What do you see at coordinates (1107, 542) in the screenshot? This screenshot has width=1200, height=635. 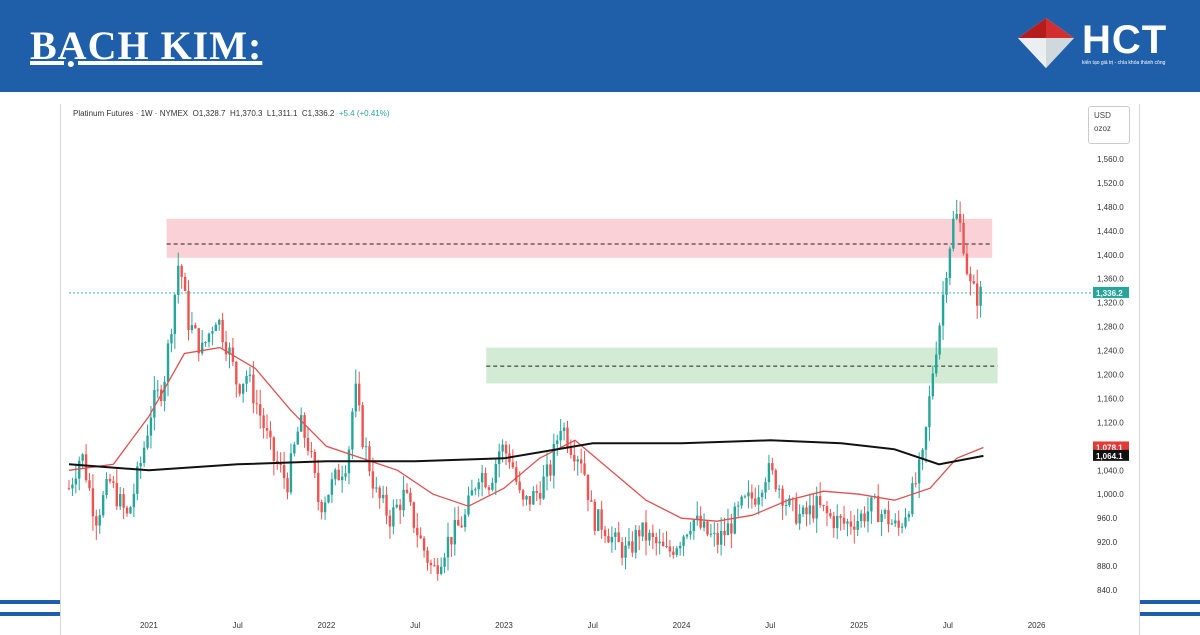 I see `y-tick-label: 920.0` at bounding box center [1107, 542].